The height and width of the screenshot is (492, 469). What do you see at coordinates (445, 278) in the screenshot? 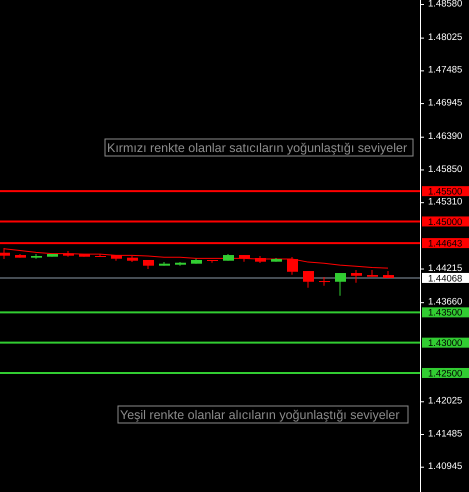
I see `ref-line-label: 1.44068` at bounding box center [445, 278].